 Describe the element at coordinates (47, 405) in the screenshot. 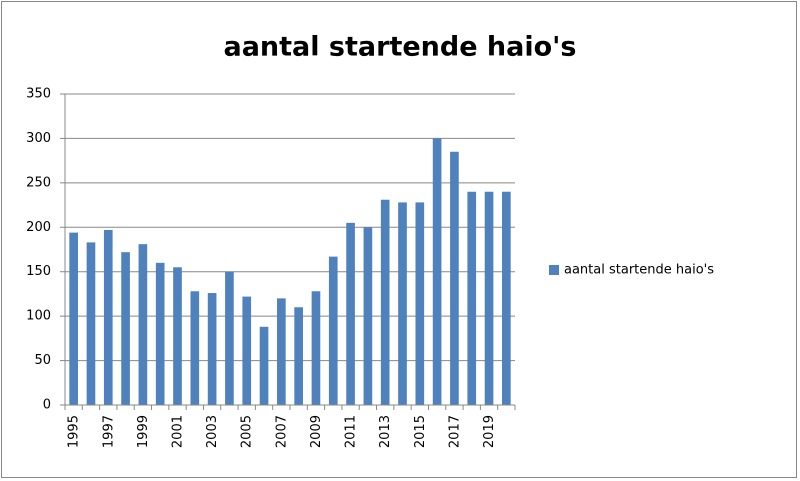

I see `y-tick-label: 0` at that location.